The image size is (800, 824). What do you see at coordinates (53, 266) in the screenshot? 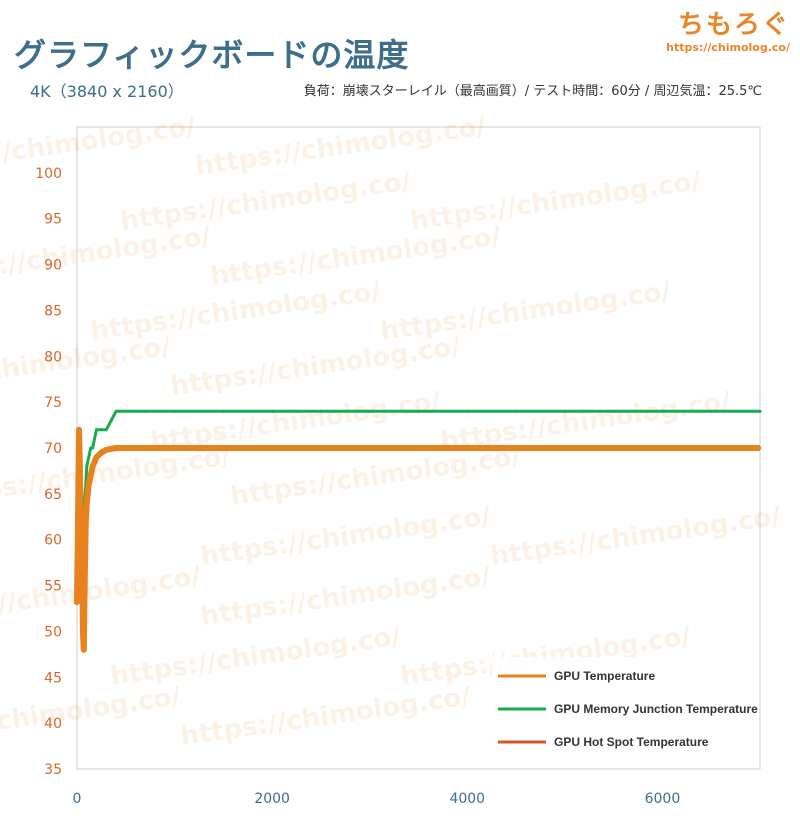
I see `y-tick-label: 90` at bounding box center [53, 266].